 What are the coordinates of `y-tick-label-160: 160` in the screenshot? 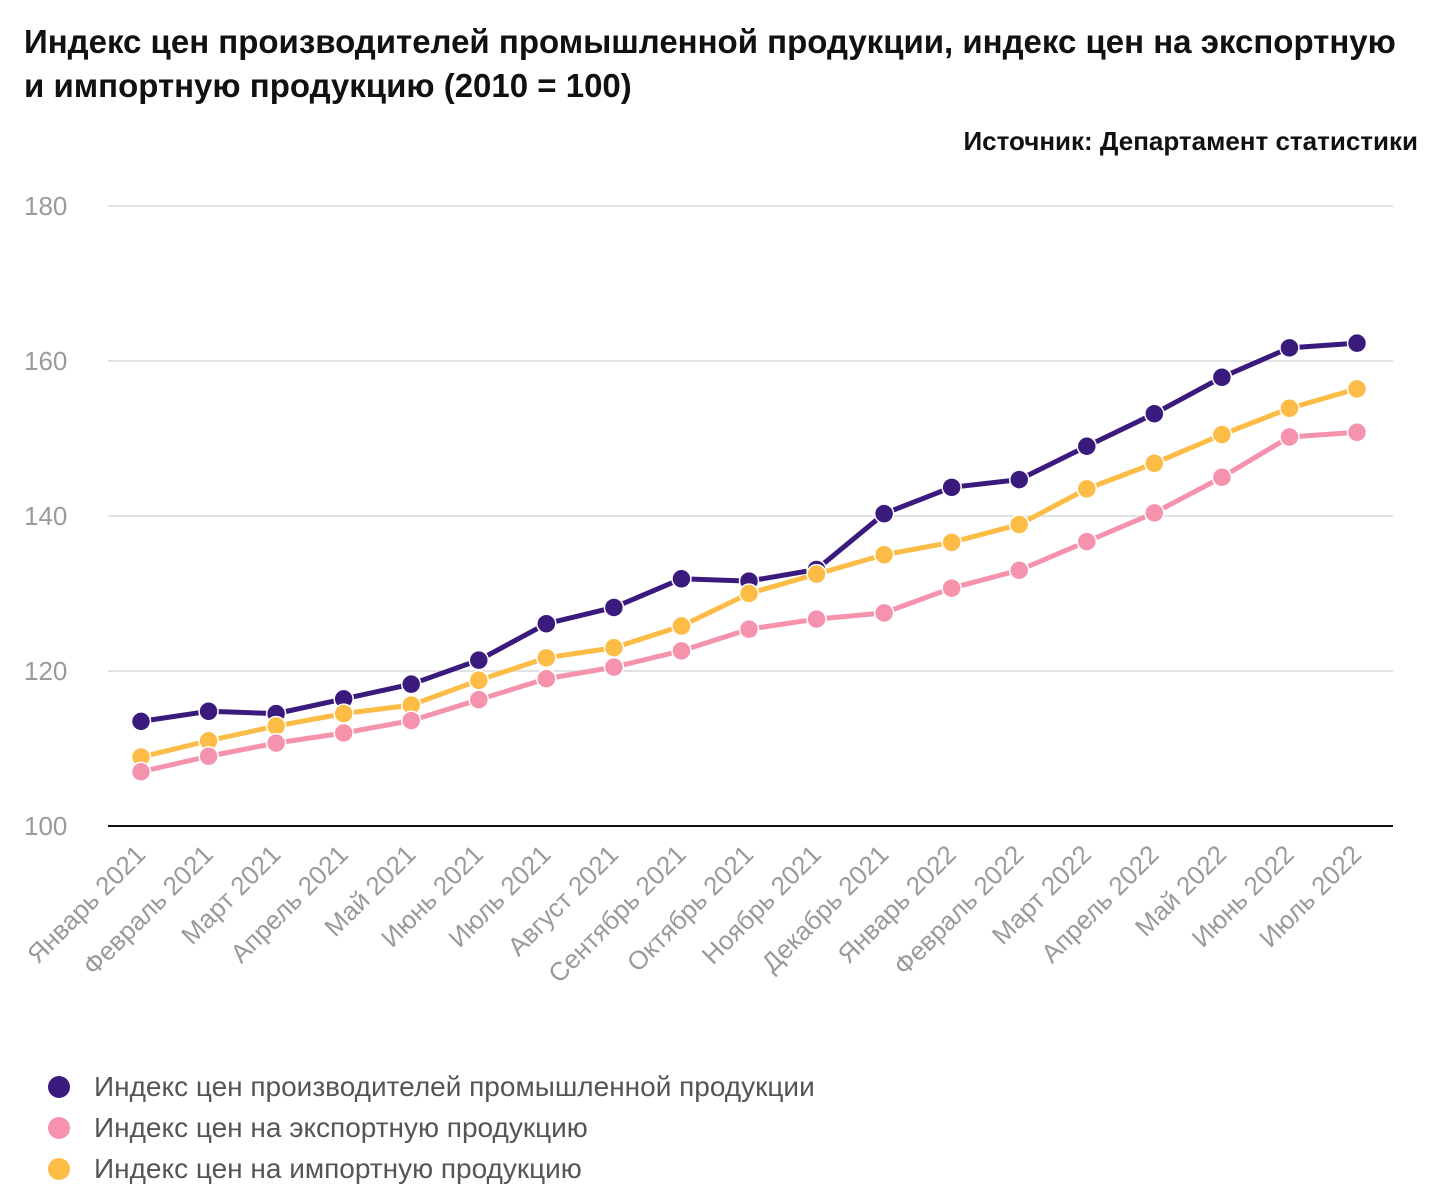 It's located at (45, 361).